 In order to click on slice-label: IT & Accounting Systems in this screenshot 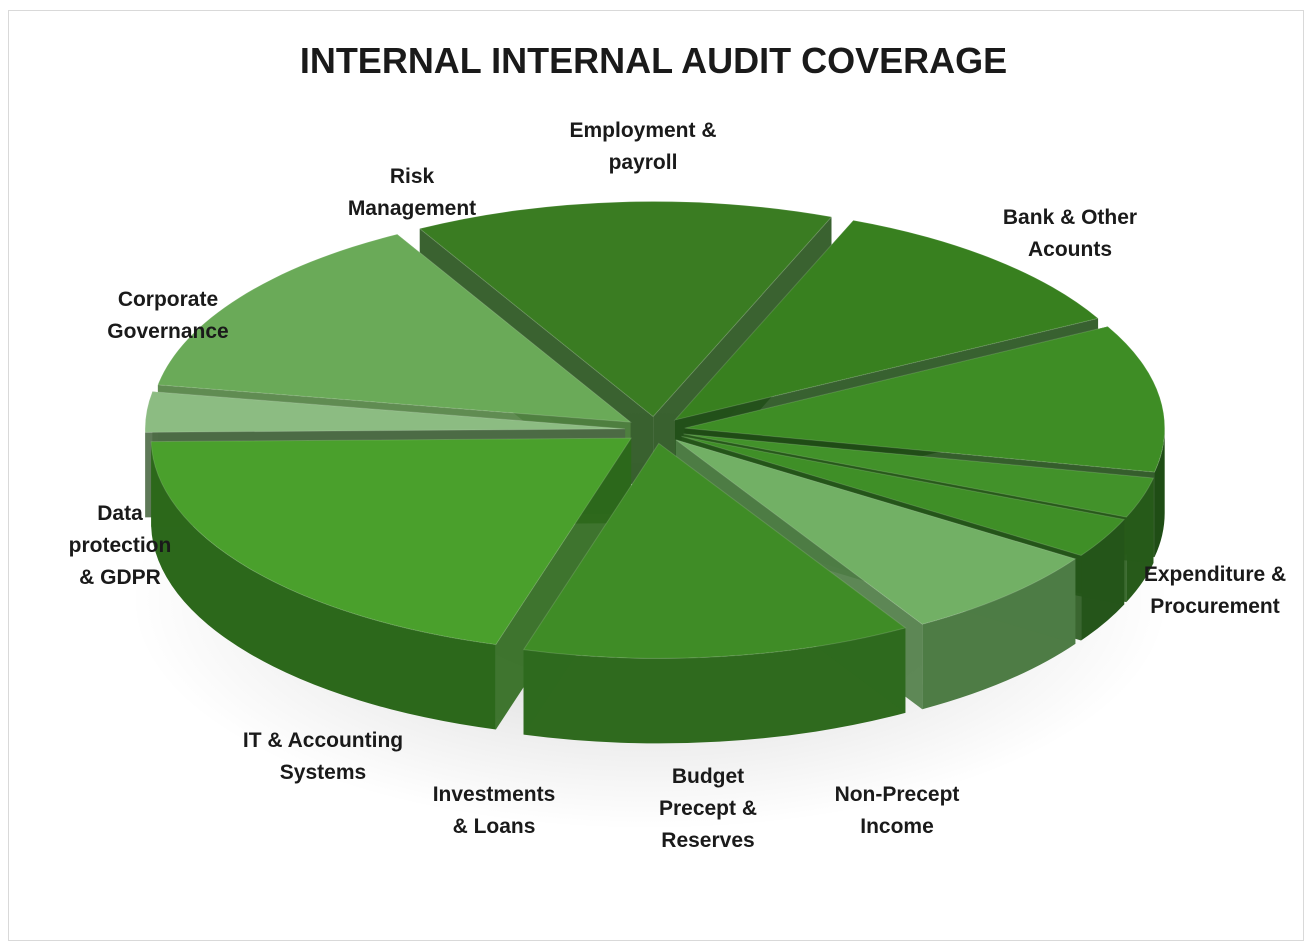, I will do `click(323, 756)`.